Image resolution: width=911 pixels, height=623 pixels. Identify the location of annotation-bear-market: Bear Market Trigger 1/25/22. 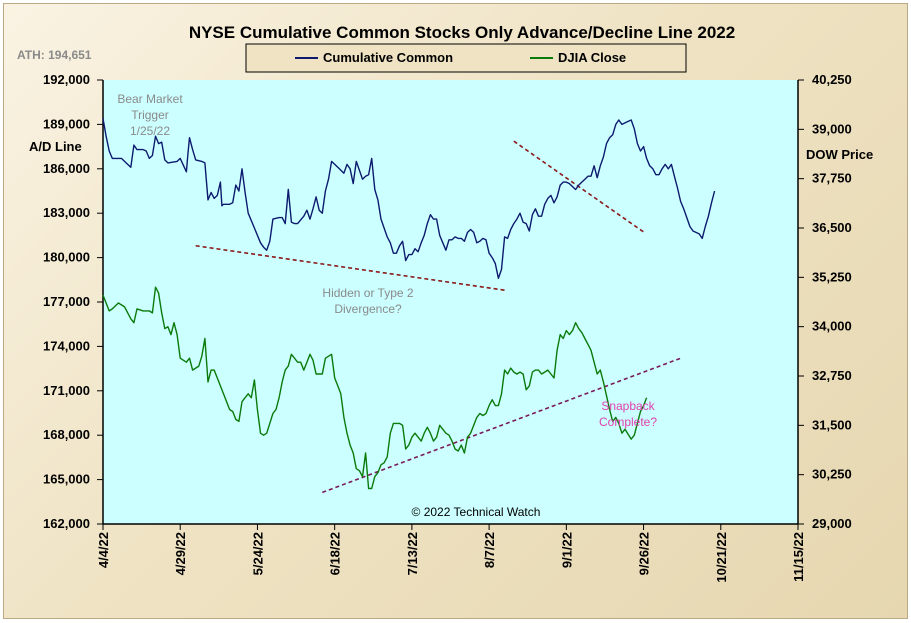
(150, 115).